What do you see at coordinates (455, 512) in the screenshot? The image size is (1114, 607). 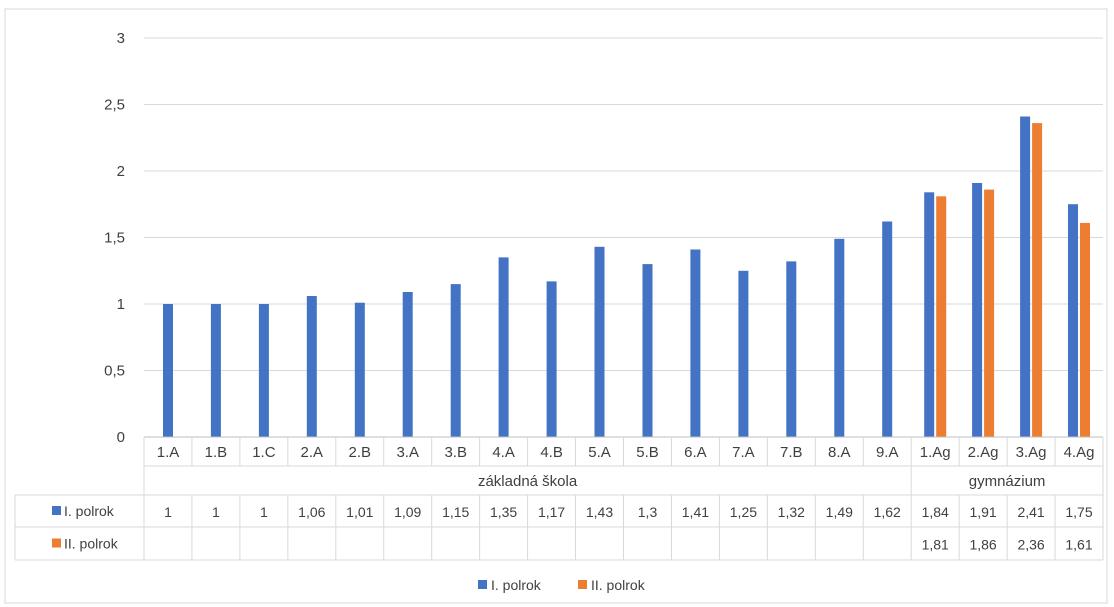 I see `data-label: 1,15` at bounding box center [455, 512].